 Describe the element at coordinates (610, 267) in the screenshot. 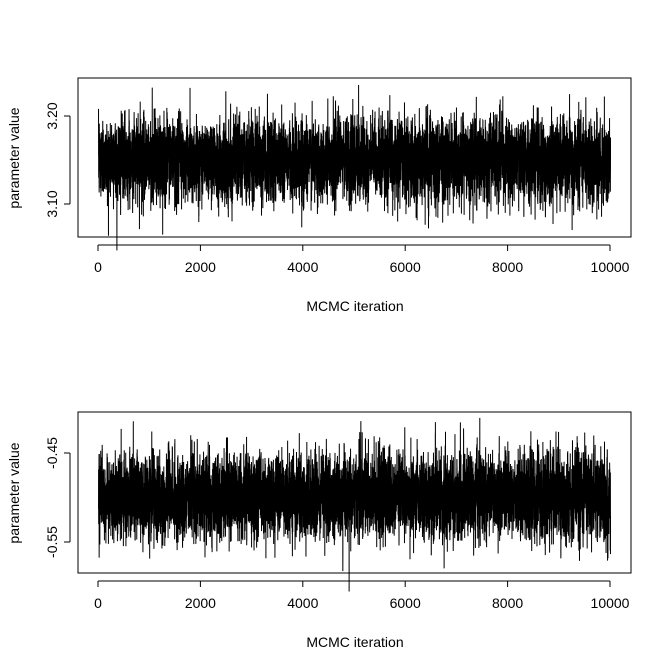

I see `x-tick-label-1-5: 10000` at that location.